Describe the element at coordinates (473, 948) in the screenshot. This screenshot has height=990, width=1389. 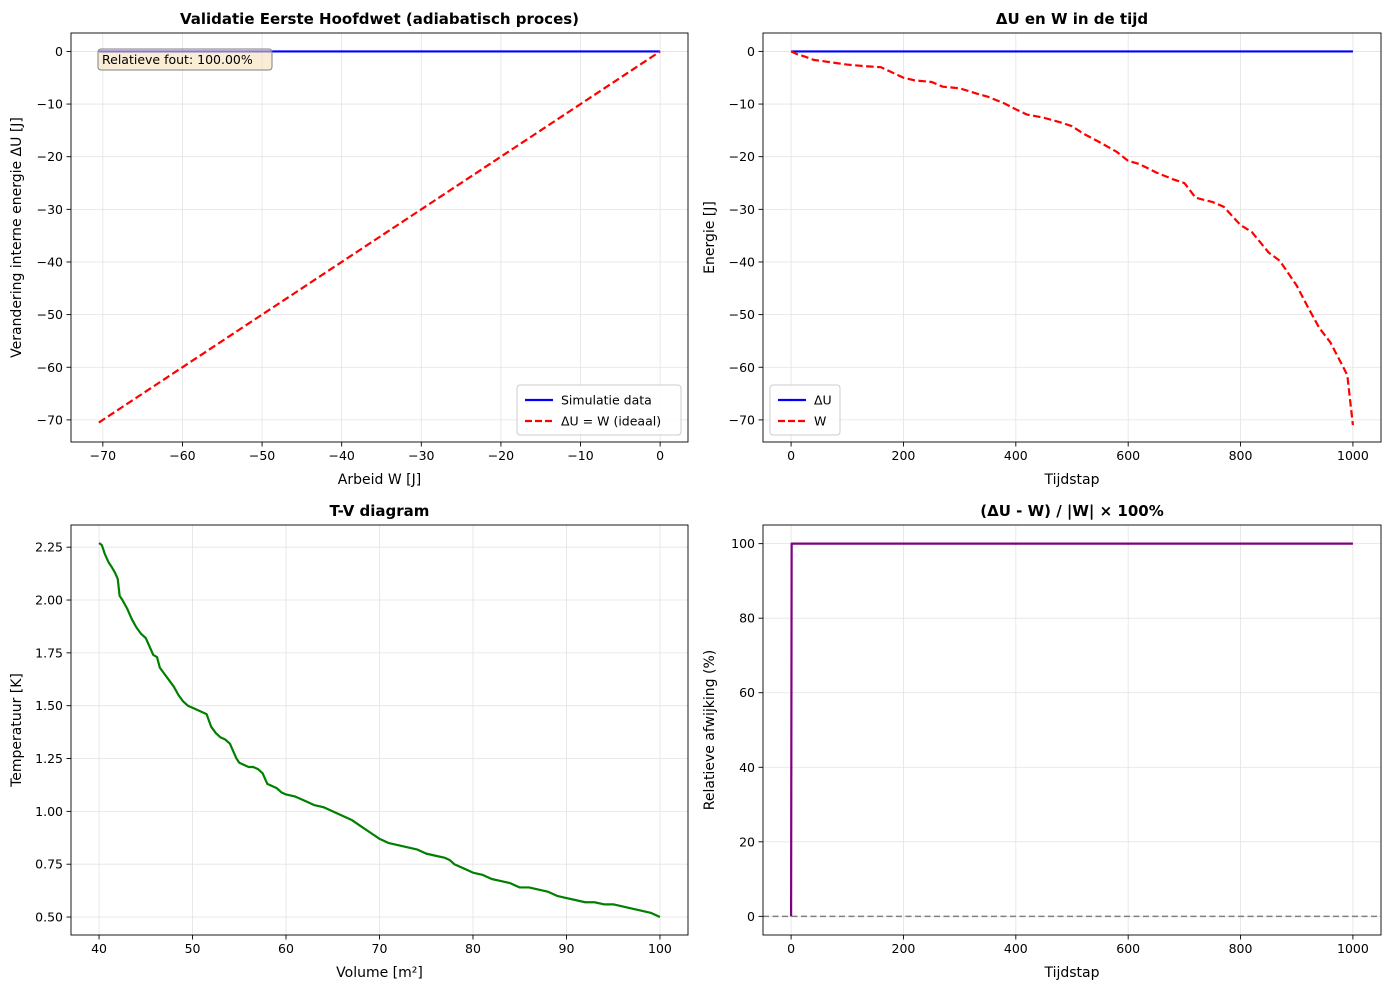
I see `x-tick-label: 80` at that location.